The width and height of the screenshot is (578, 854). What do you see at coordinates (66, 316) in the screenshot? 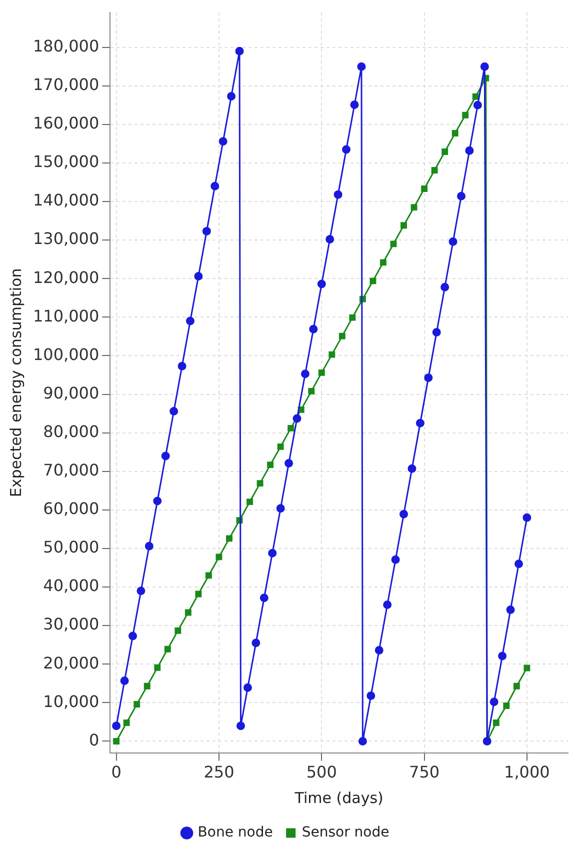
I see `y-tick-label: 110,000` at bounding box center [66, 316].